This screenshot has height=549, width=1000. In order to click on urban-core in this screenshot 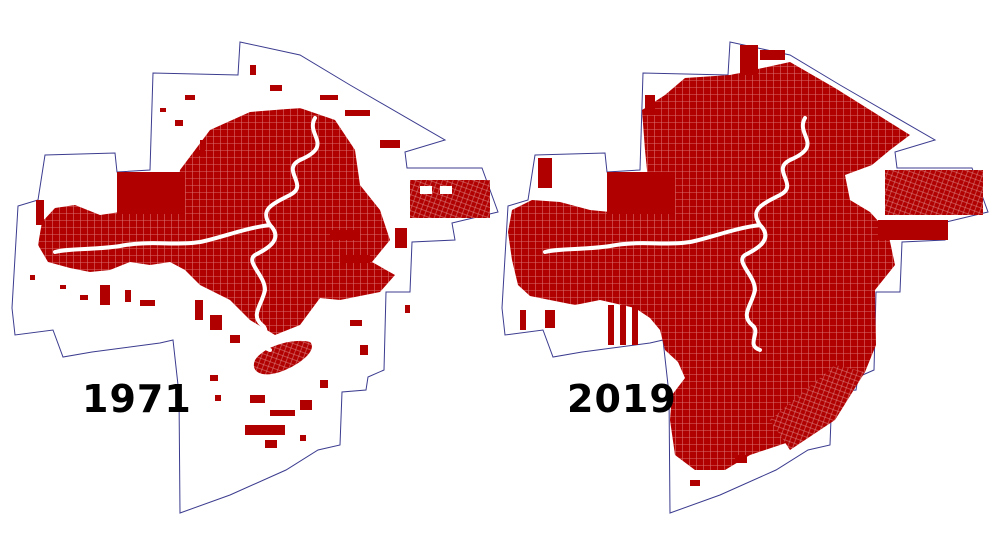, I will do `click(216, 221)`.